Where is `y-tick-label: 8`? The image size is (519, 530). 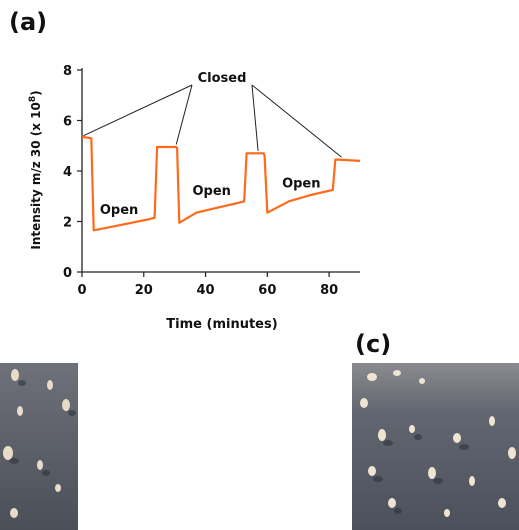
y-tick-label: 8 is located at coordinates (67, 71).